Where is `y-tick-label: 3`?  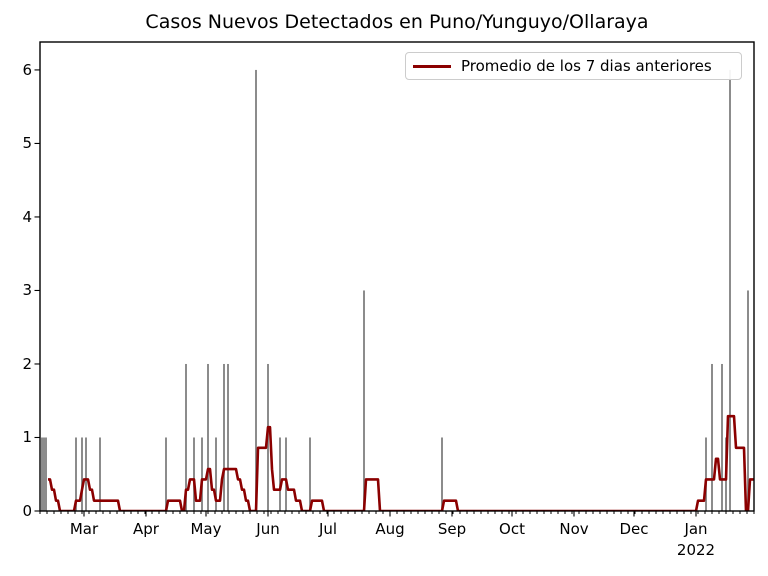
y-tick-label: 3 is located at coordinates (27, 290).